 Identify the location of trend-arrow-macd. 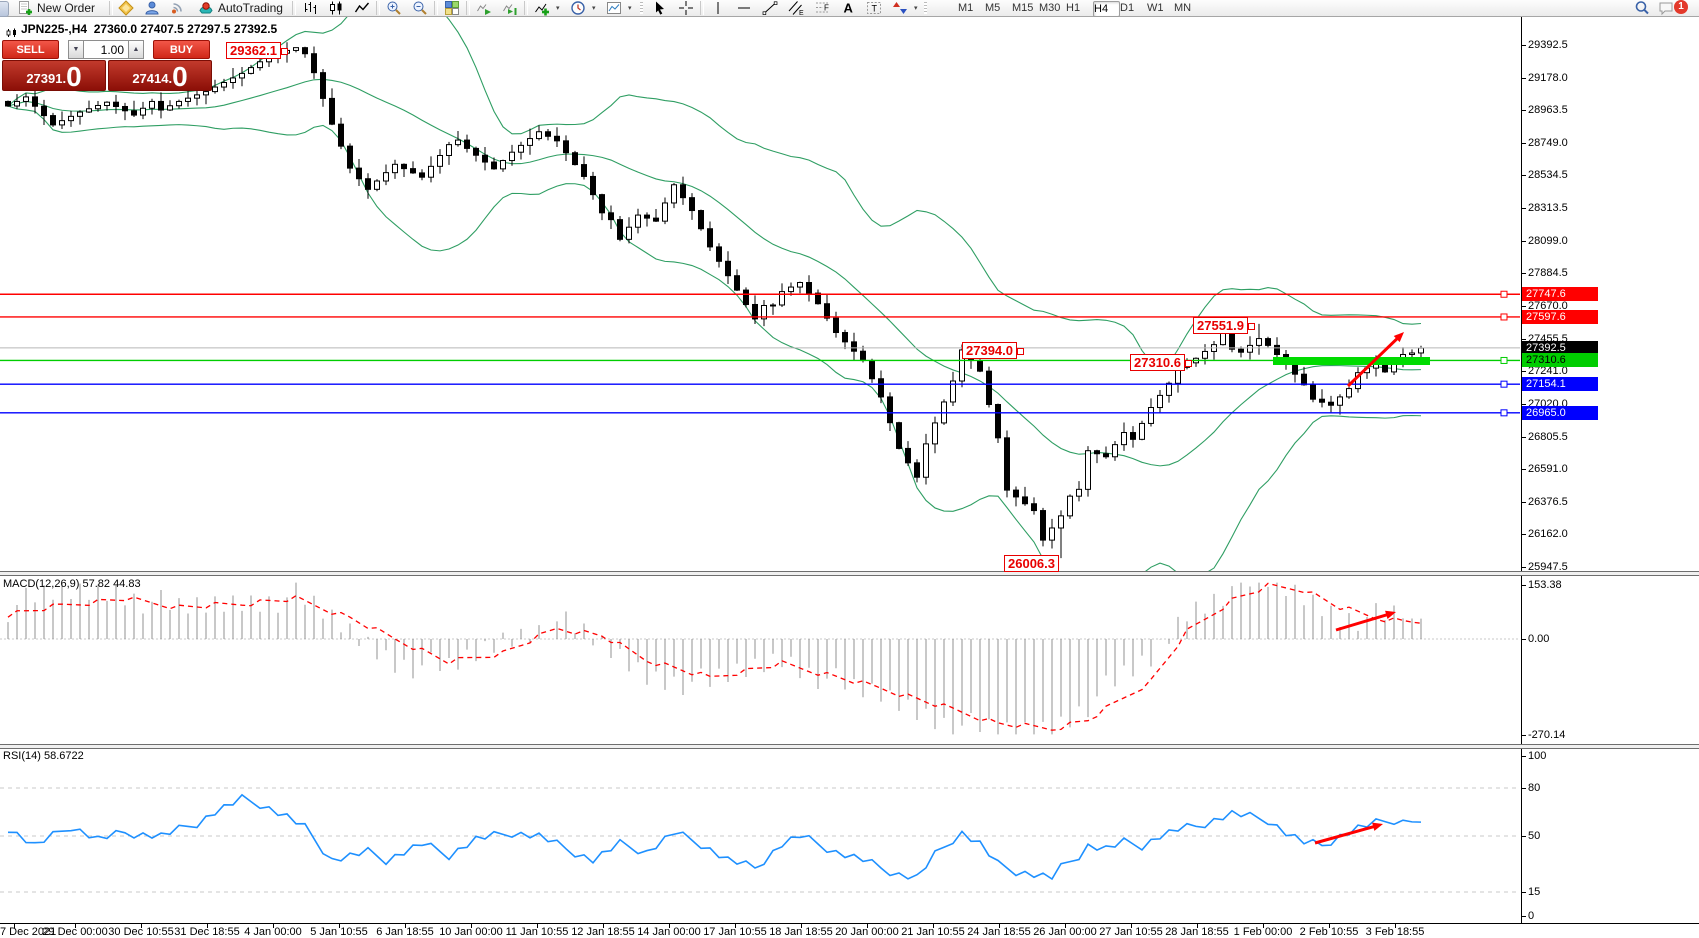
(1390, 615).